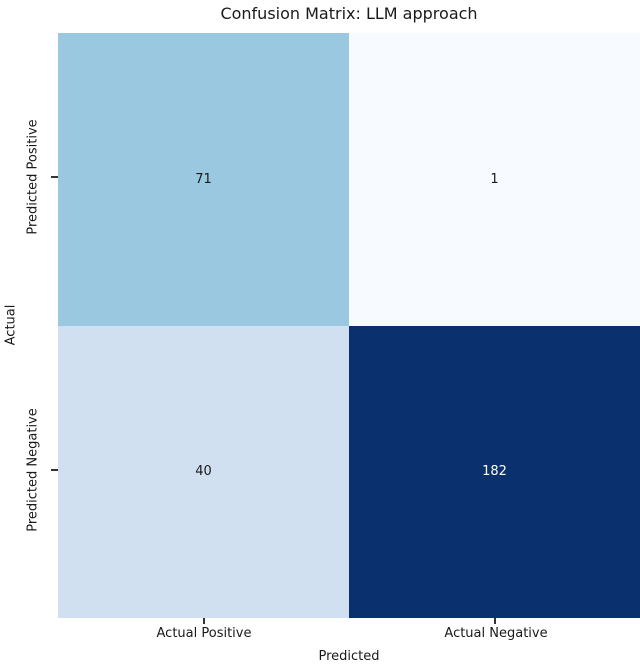  I want to click on ytick-label-predicted-negative: Predicted Negative, so click(33, 470).